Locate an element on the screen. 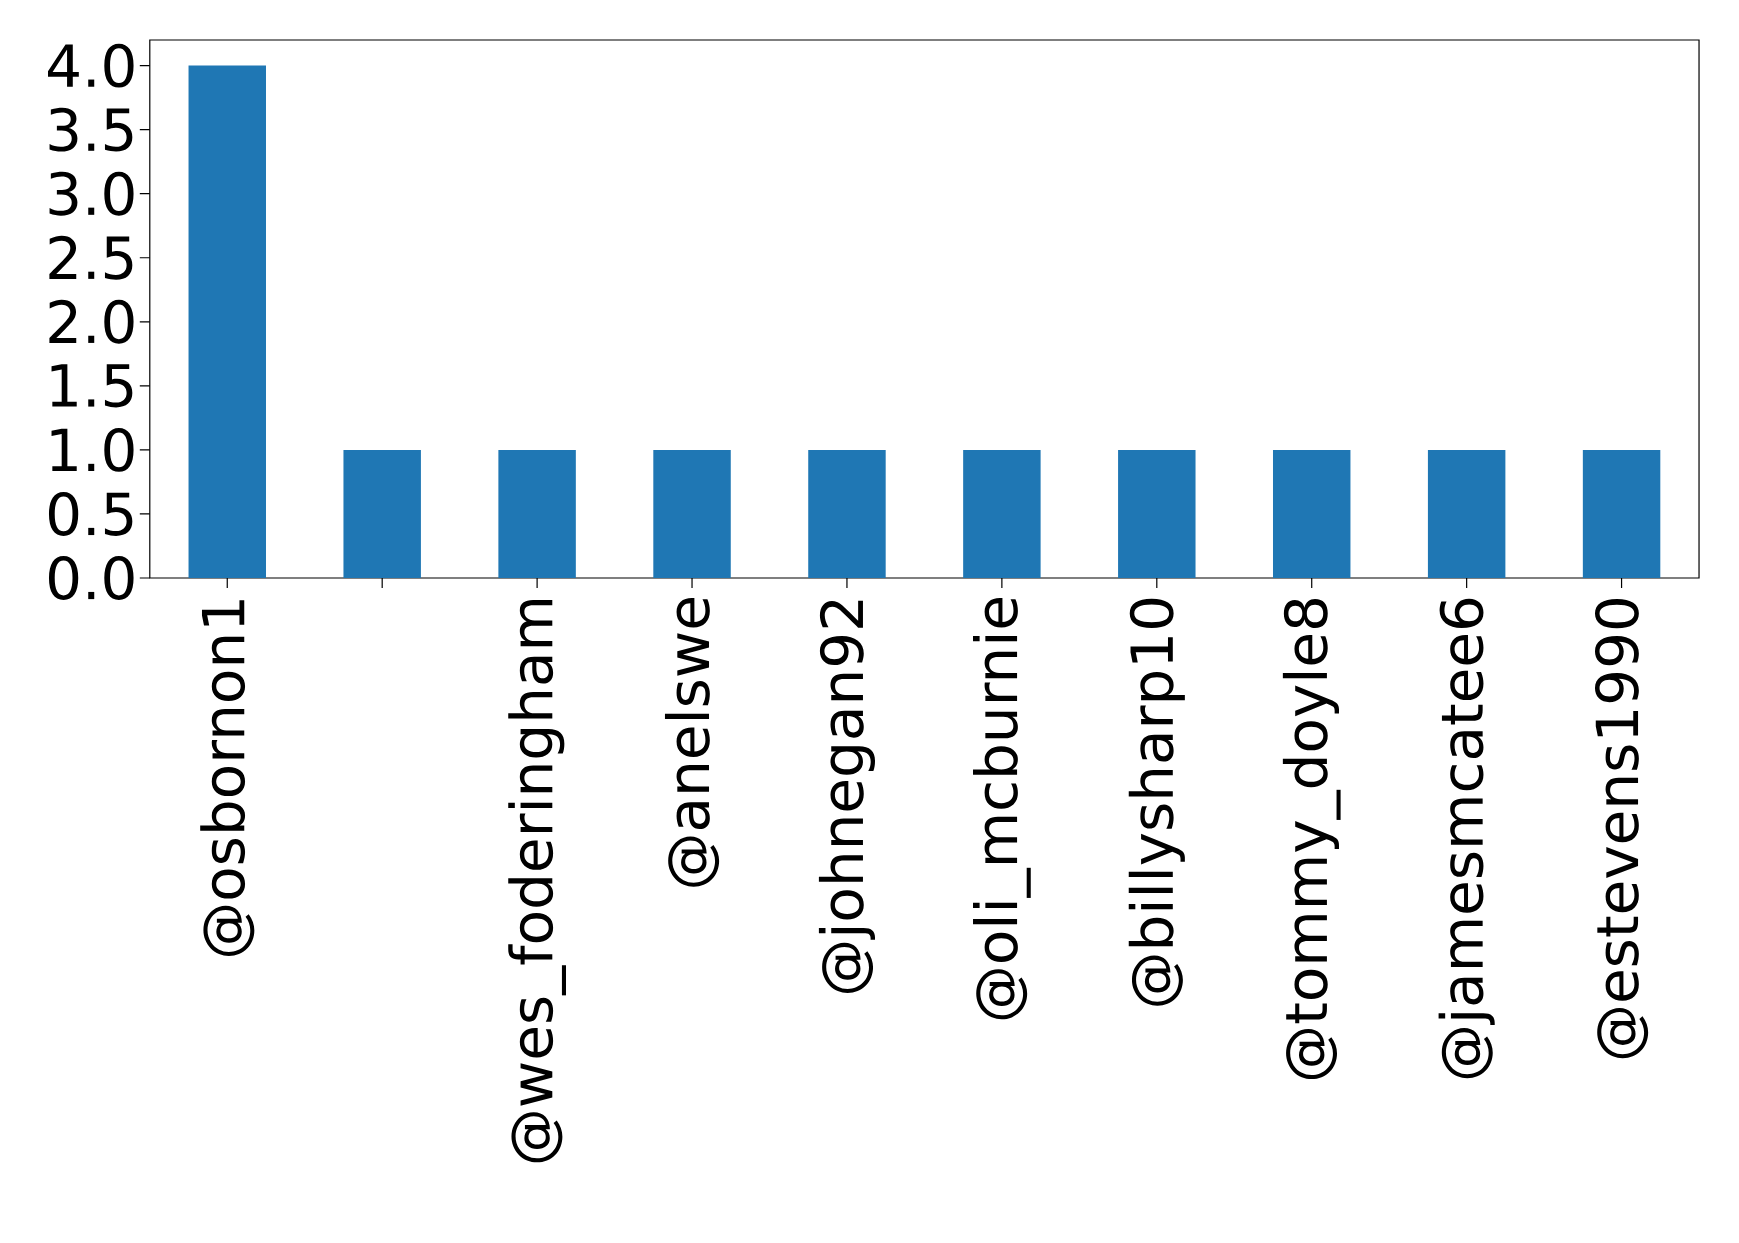 Image resolution: width=1739 pixels, height=1243 pixels. y-tick-label: 4.0 is located at coordinates (91, 65).